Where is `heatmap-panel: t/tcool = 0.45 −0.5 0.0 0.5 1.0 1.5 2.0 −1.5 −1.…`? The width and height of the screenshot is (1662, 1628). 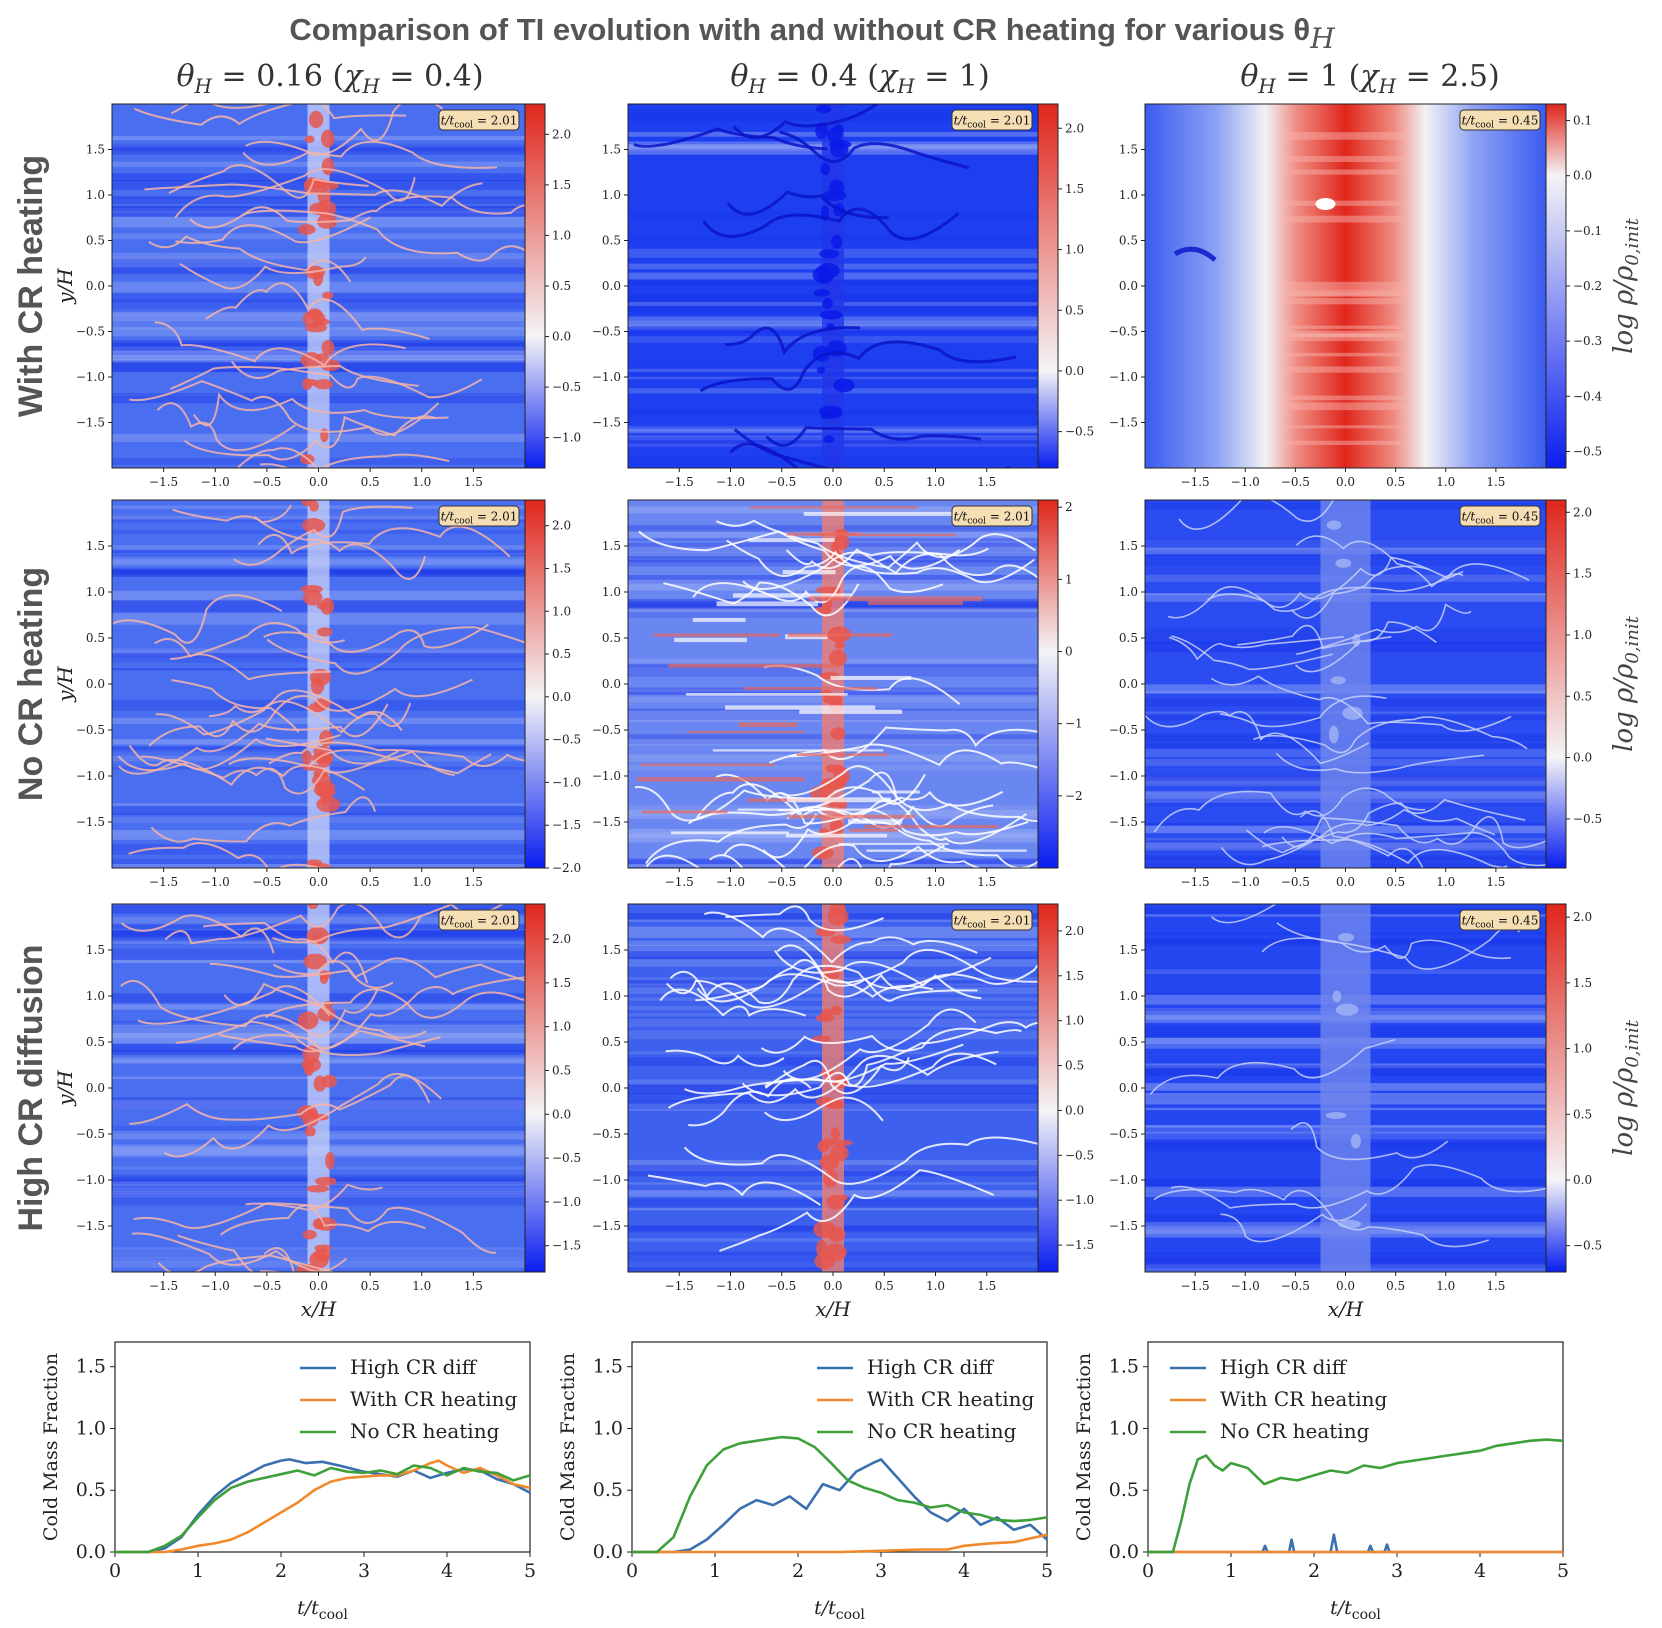
heatmap-panel: t/tcool = 0.45 −0.5 0.0 0.5 1.0 1.5 2.0 −1.5 −1.… is located at coordinates (1376, 694).